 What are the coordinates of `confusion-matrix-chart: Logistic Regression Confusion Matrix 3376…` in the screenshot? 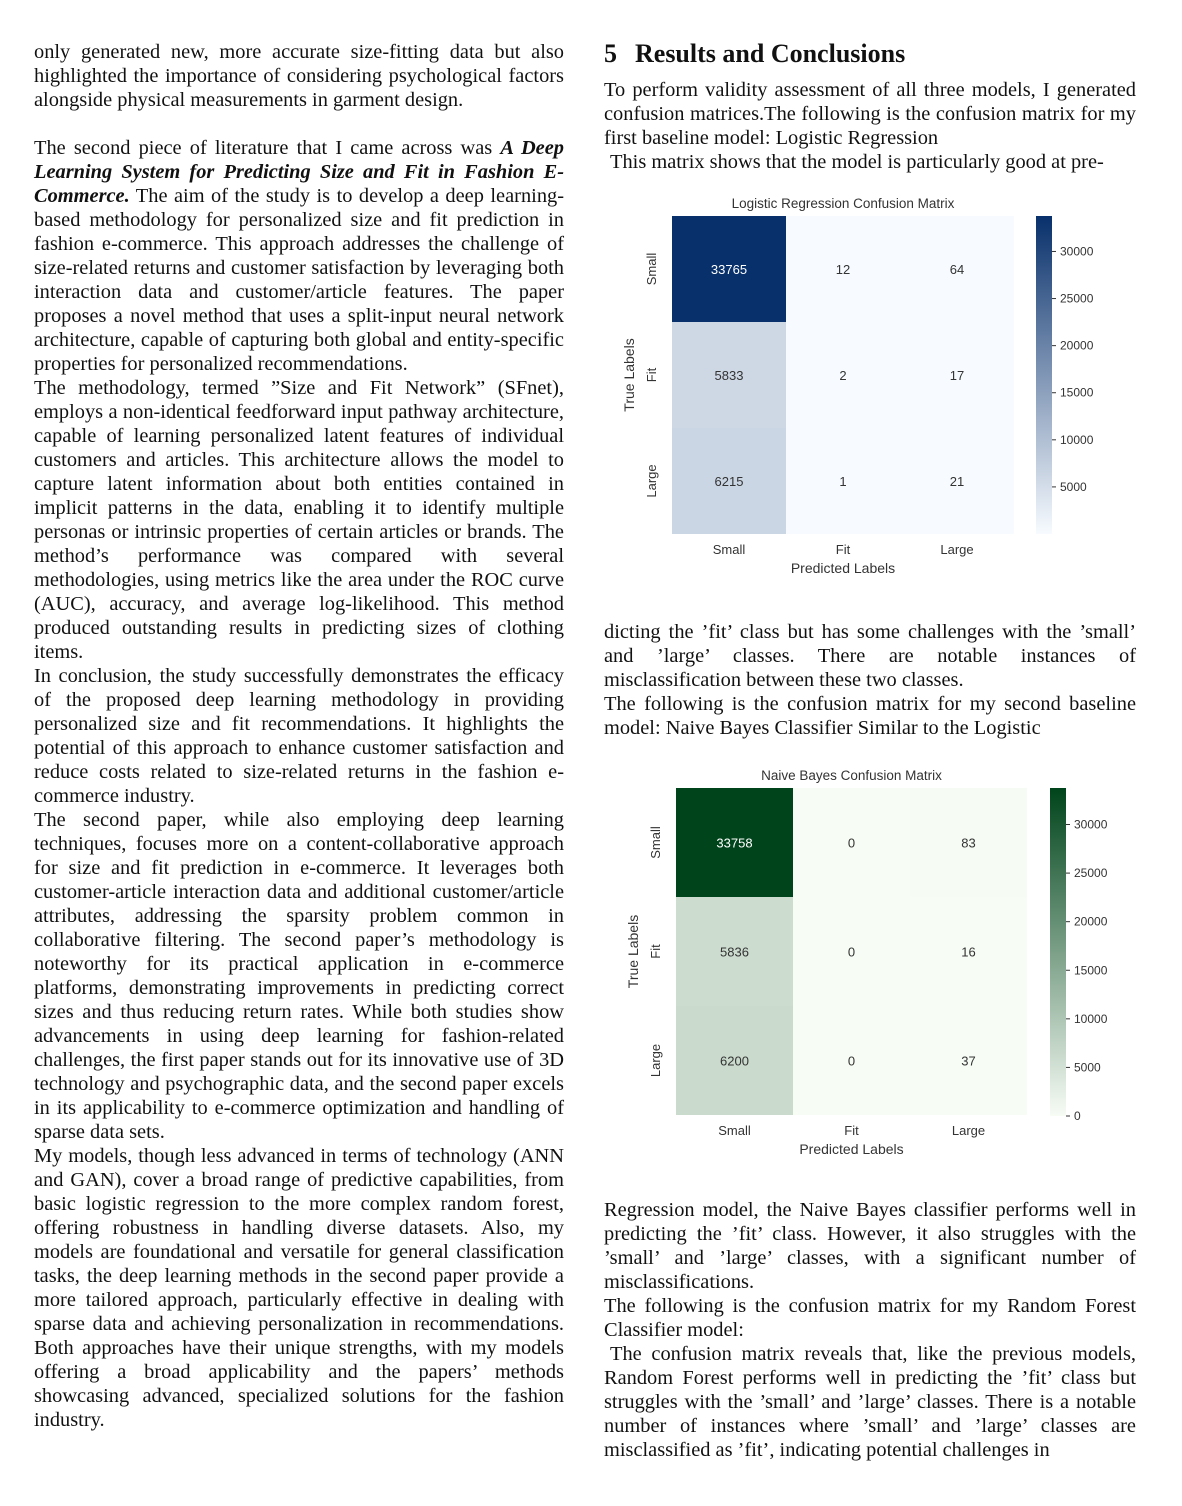 It's located at (857, 386).